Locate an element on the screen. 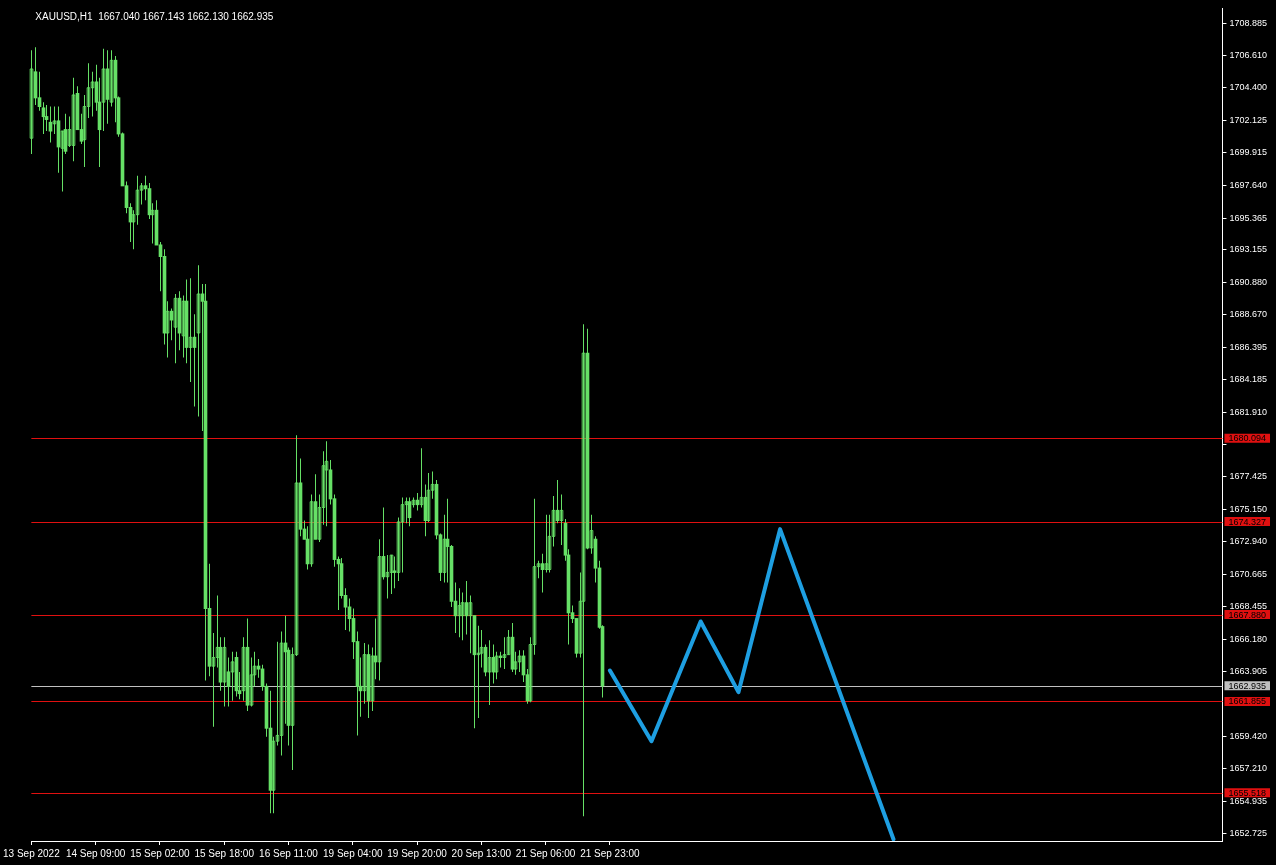 This screenshot has height=865, width=1276. y-tick-label: 1666.180 is located at coordinates (1248, 638).